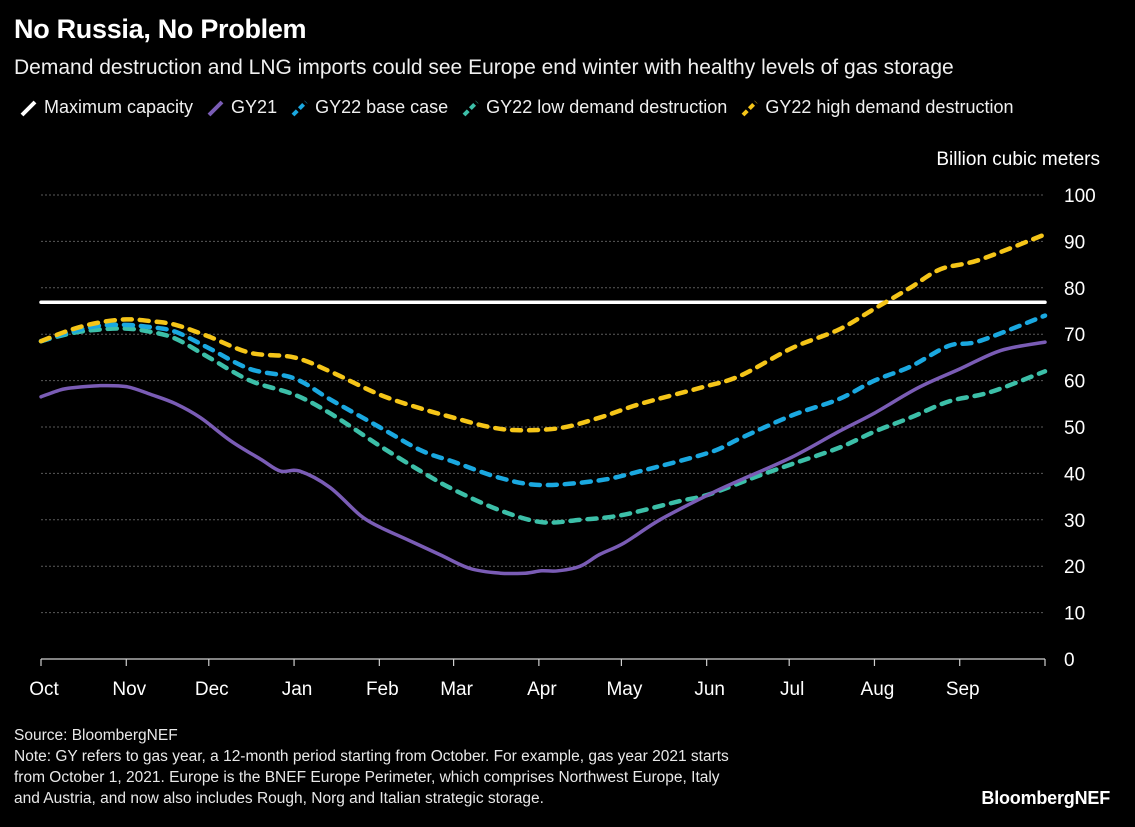  Describe the element at coordinates (1074, 382) in the screenshot. I see `y-tick-label: 60` at that location.